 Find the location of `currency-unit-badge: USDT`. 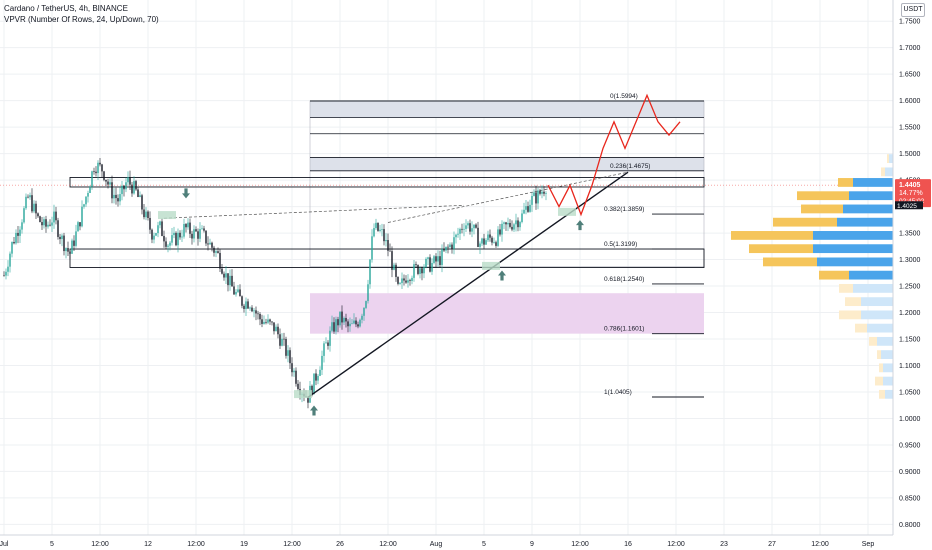

currency-unit-badge: USDT is located at coordinates (913, 10).